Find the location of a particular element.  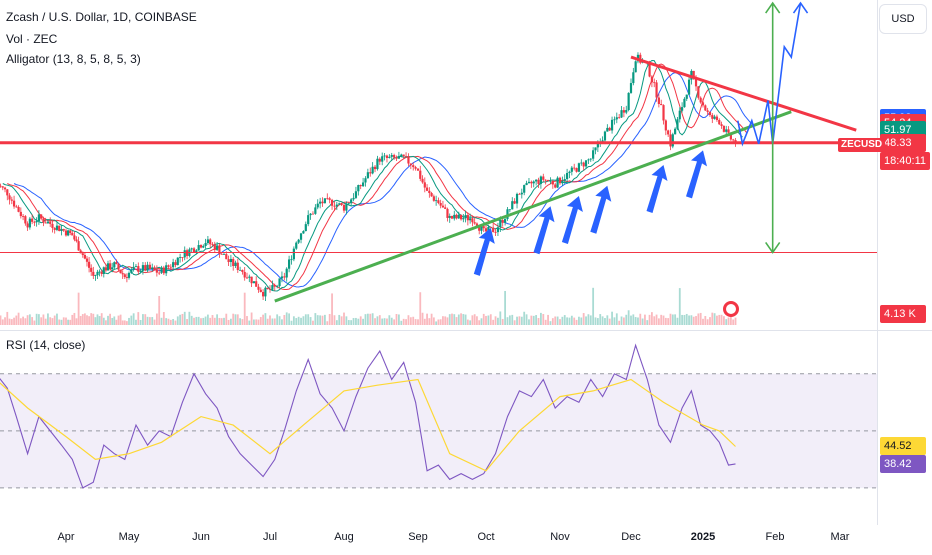

currency-button: USD is located at coordinates (903, 19).